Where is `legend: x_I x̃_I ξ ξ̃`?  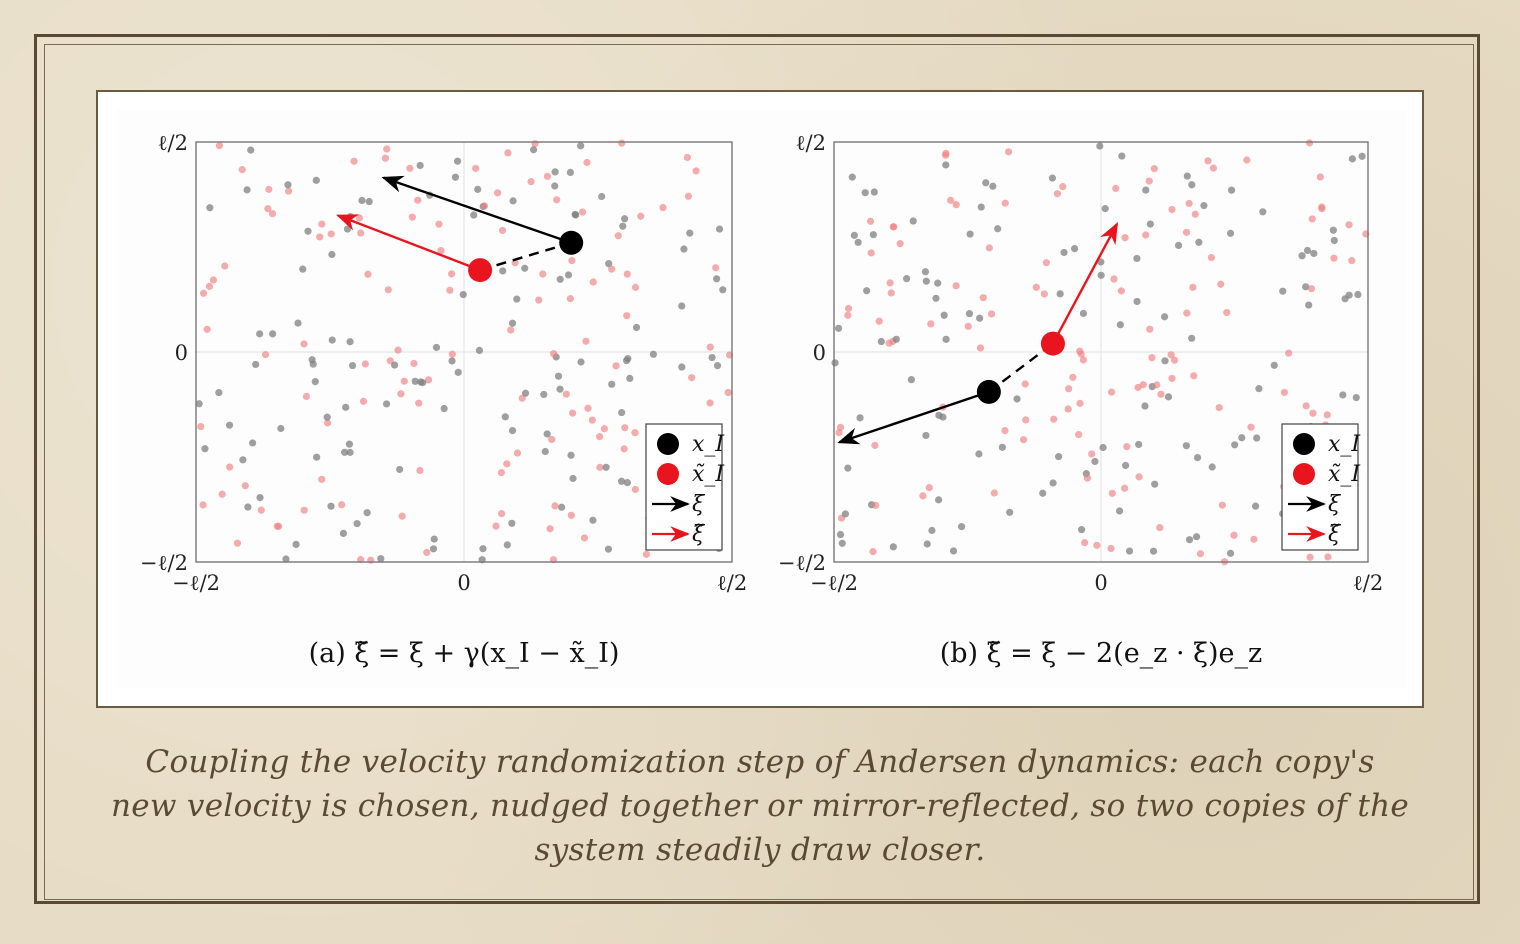
legend: x_I x̃_I ξ ξ̃ is located at coordinates (685, 487).